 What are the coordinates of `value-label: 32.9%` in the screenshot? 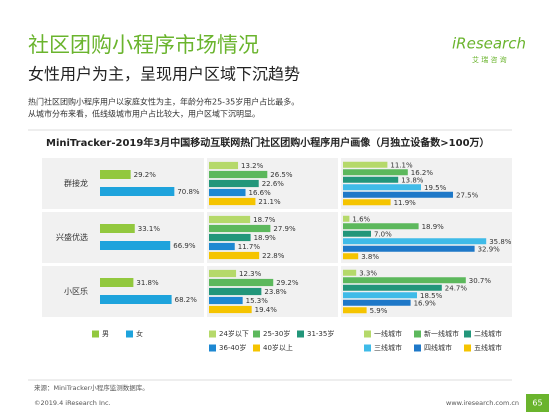 It's located at (489, 249).